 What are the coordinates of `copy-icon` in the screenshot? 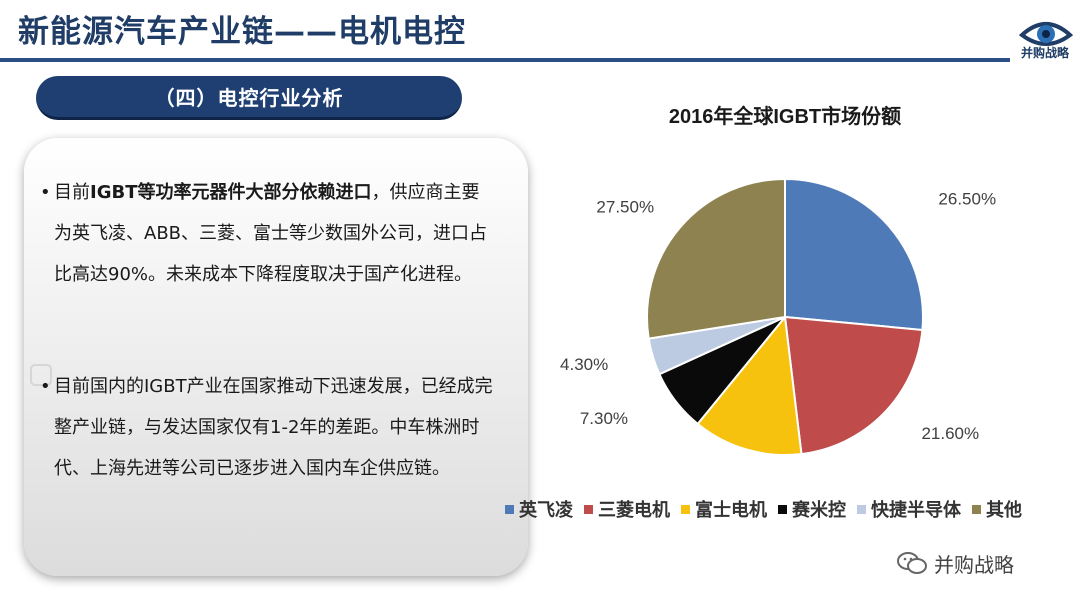 It's located at (41, 375).